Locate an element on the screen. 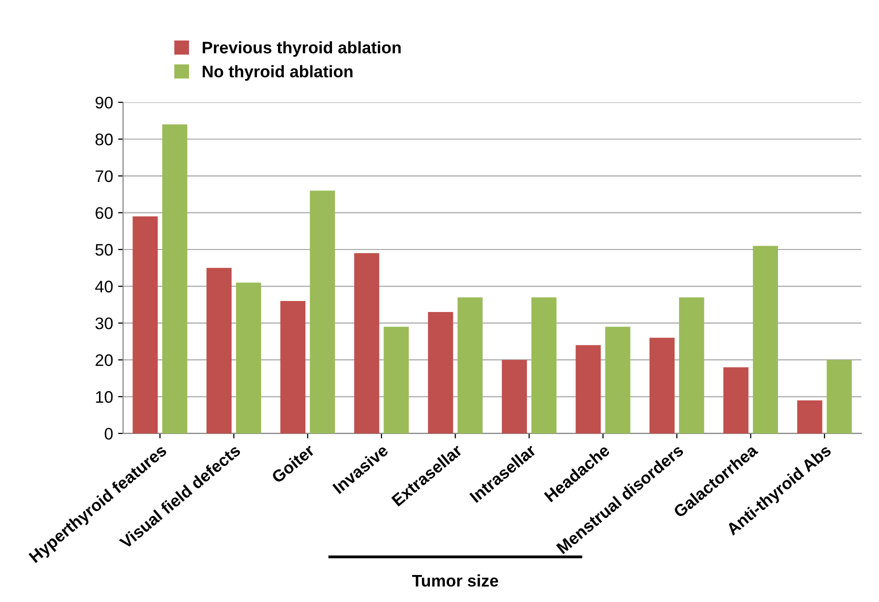 Image resolution: width=879 pixels, height=602 pixels. y-tick-label: 60 is located at coordinates (104, 213).